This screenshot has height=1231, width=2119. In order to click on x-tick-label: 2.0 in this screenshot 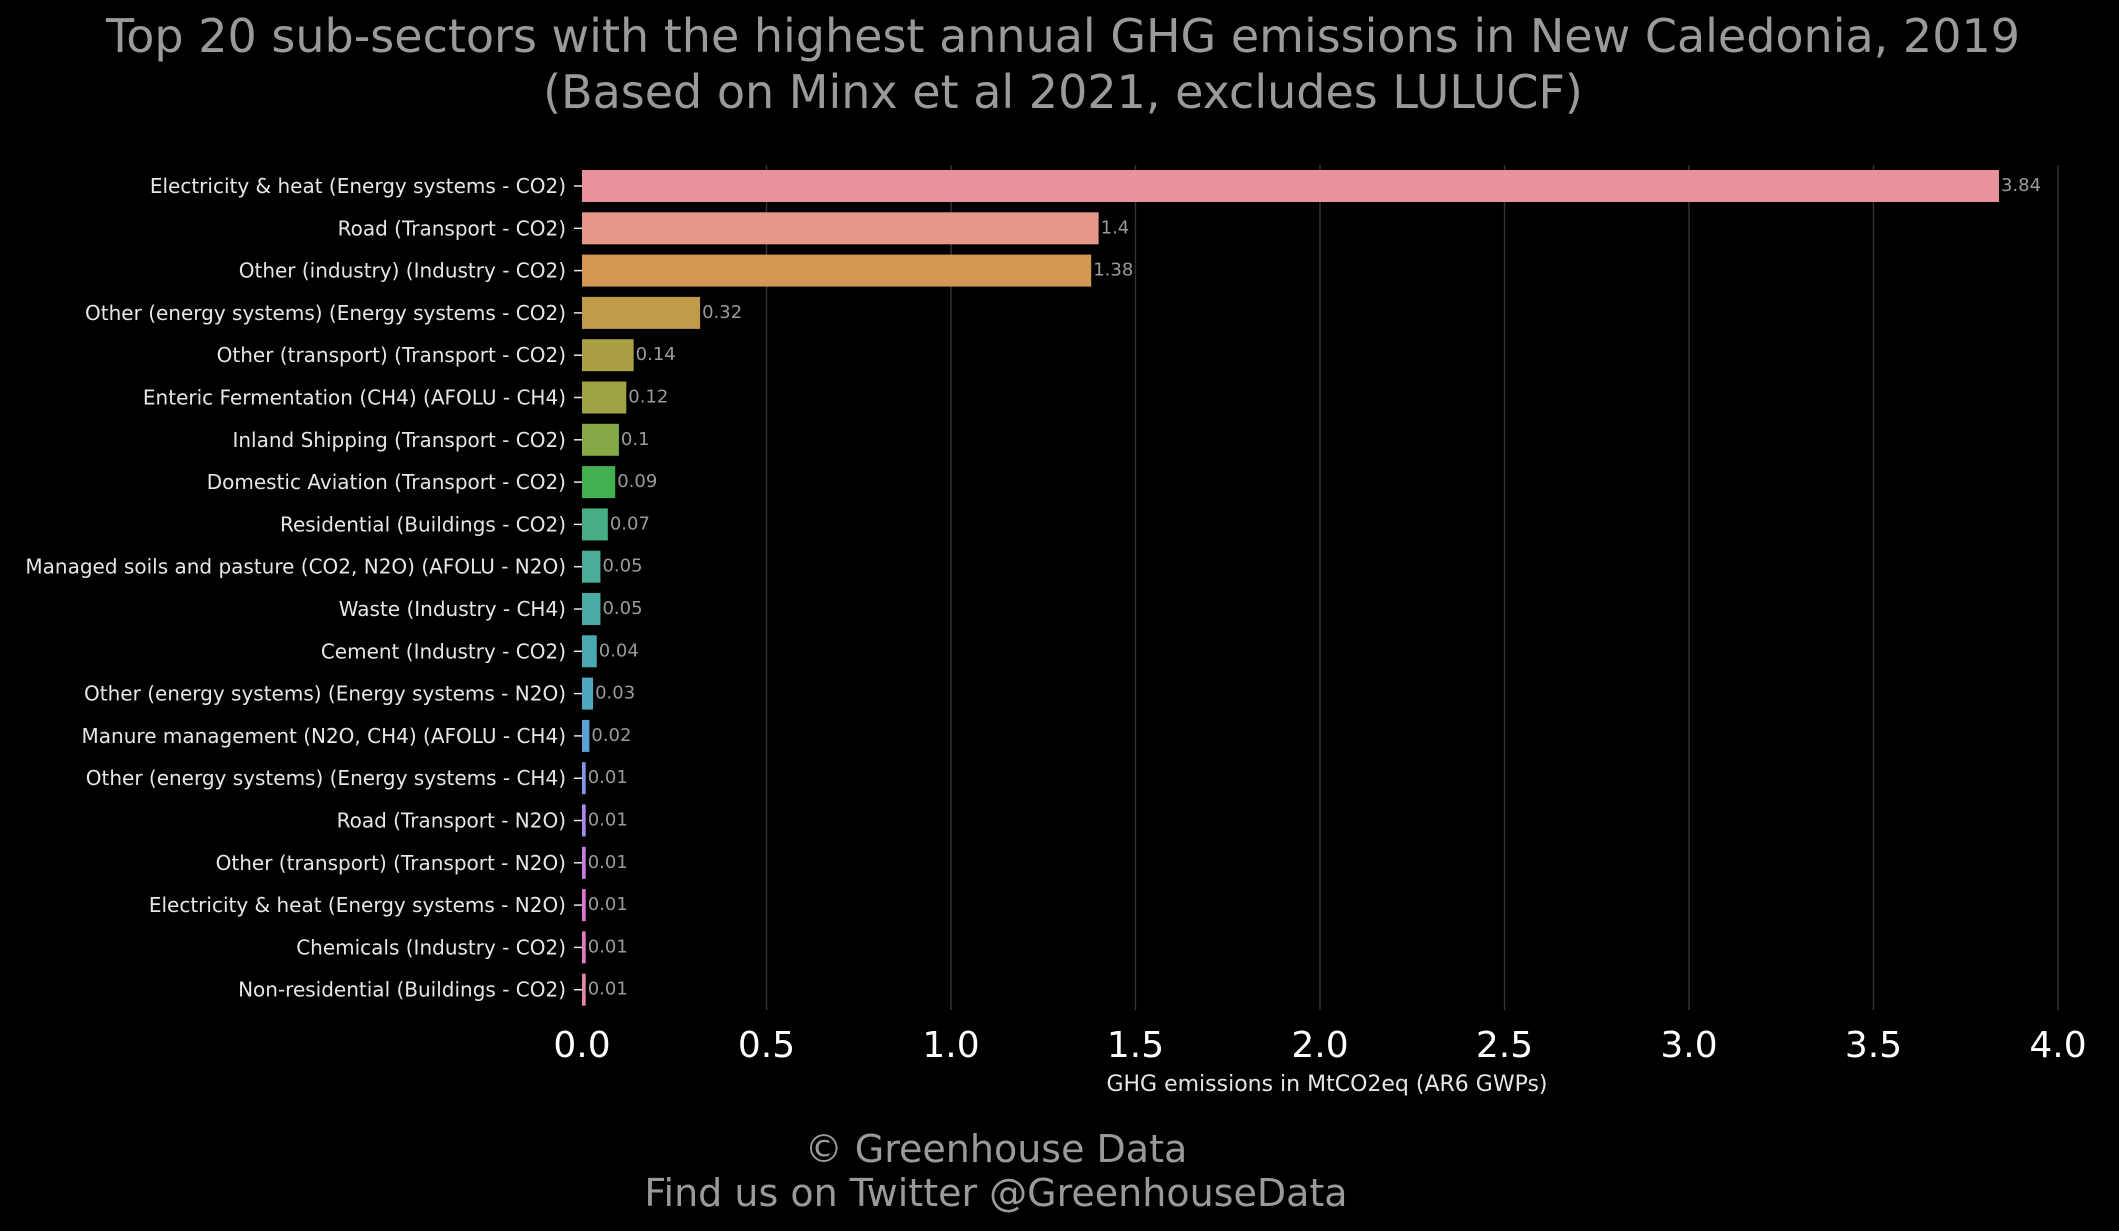, I will do `click(1319, 1045)`.